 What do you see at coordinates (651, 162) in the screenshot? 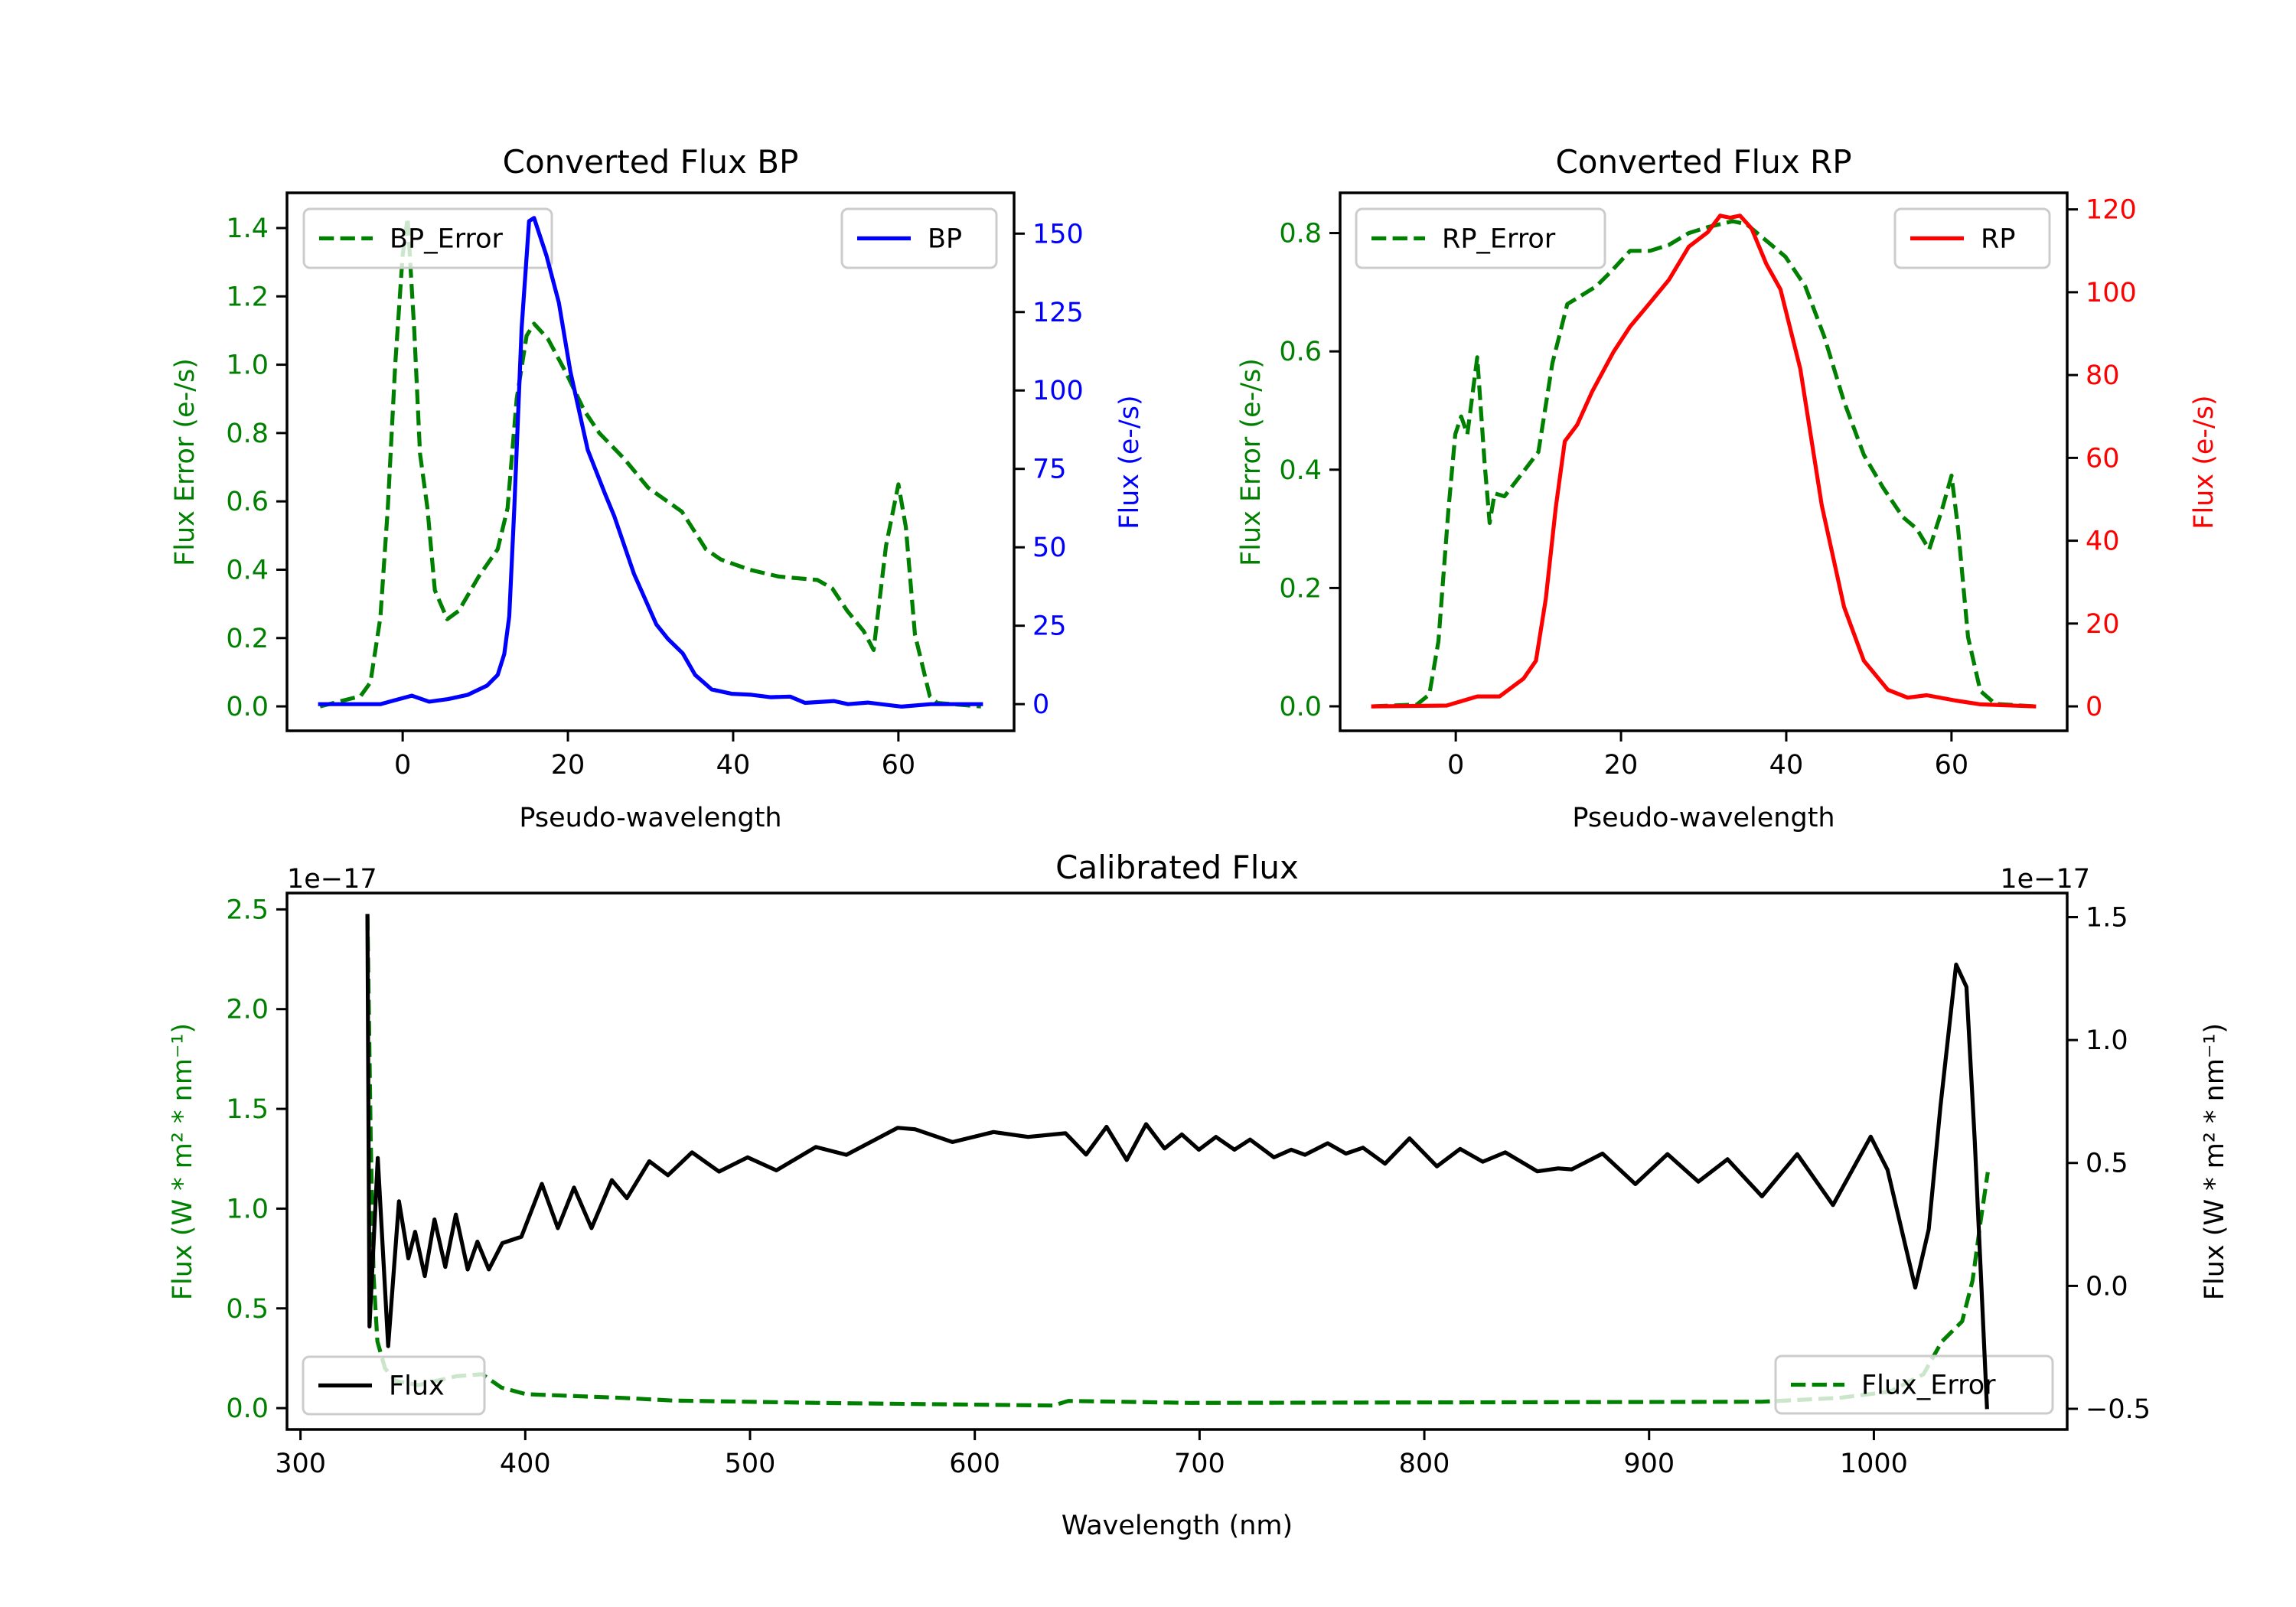
I see `chart-title: Converted Flux BP` at bounding box center [651, 162].